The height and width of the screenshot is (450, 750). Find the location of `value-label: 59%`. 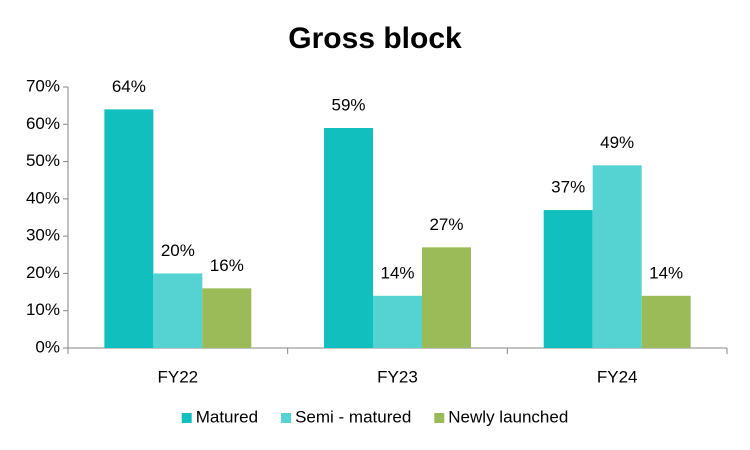

value-label: 59% is located at coordinates (348, 104).